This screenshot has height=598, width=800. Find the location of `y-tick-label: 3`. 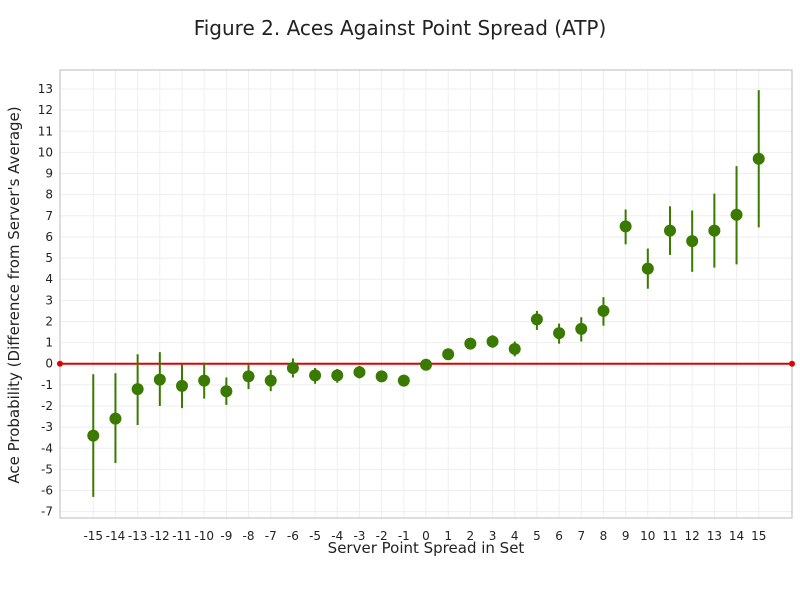

y-tick-label: 3 is located at coordinates (49, 300).